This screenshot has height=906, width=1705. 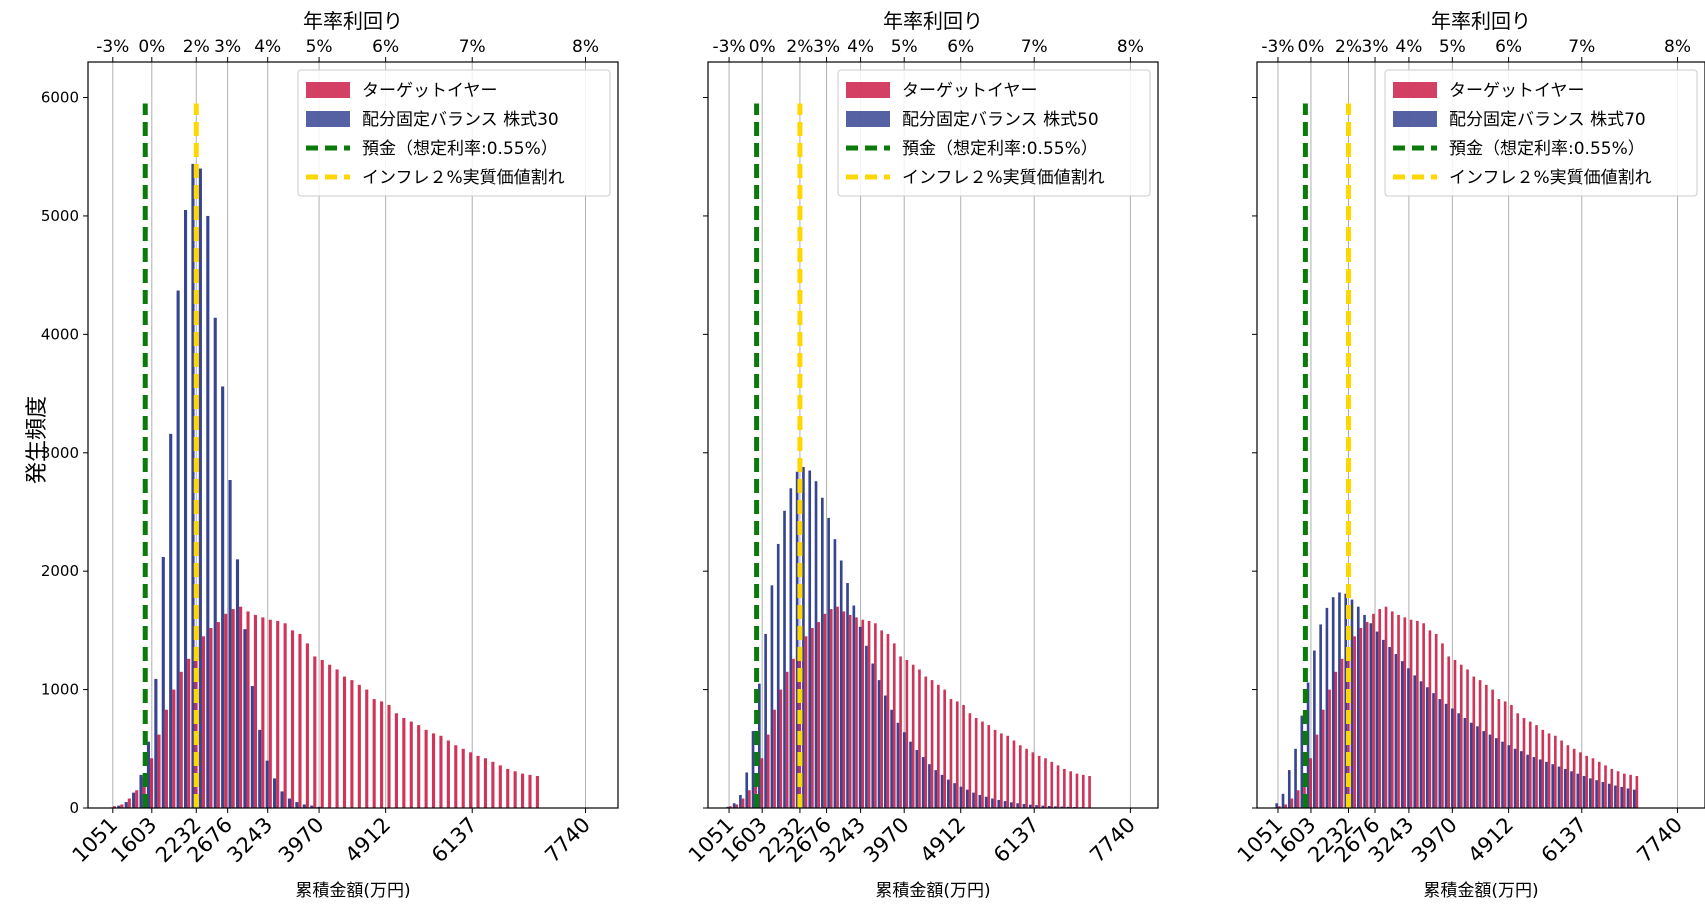 I want to click on legend-label: インフレ２%実質価値割れ, so click(x=1003, y=178).